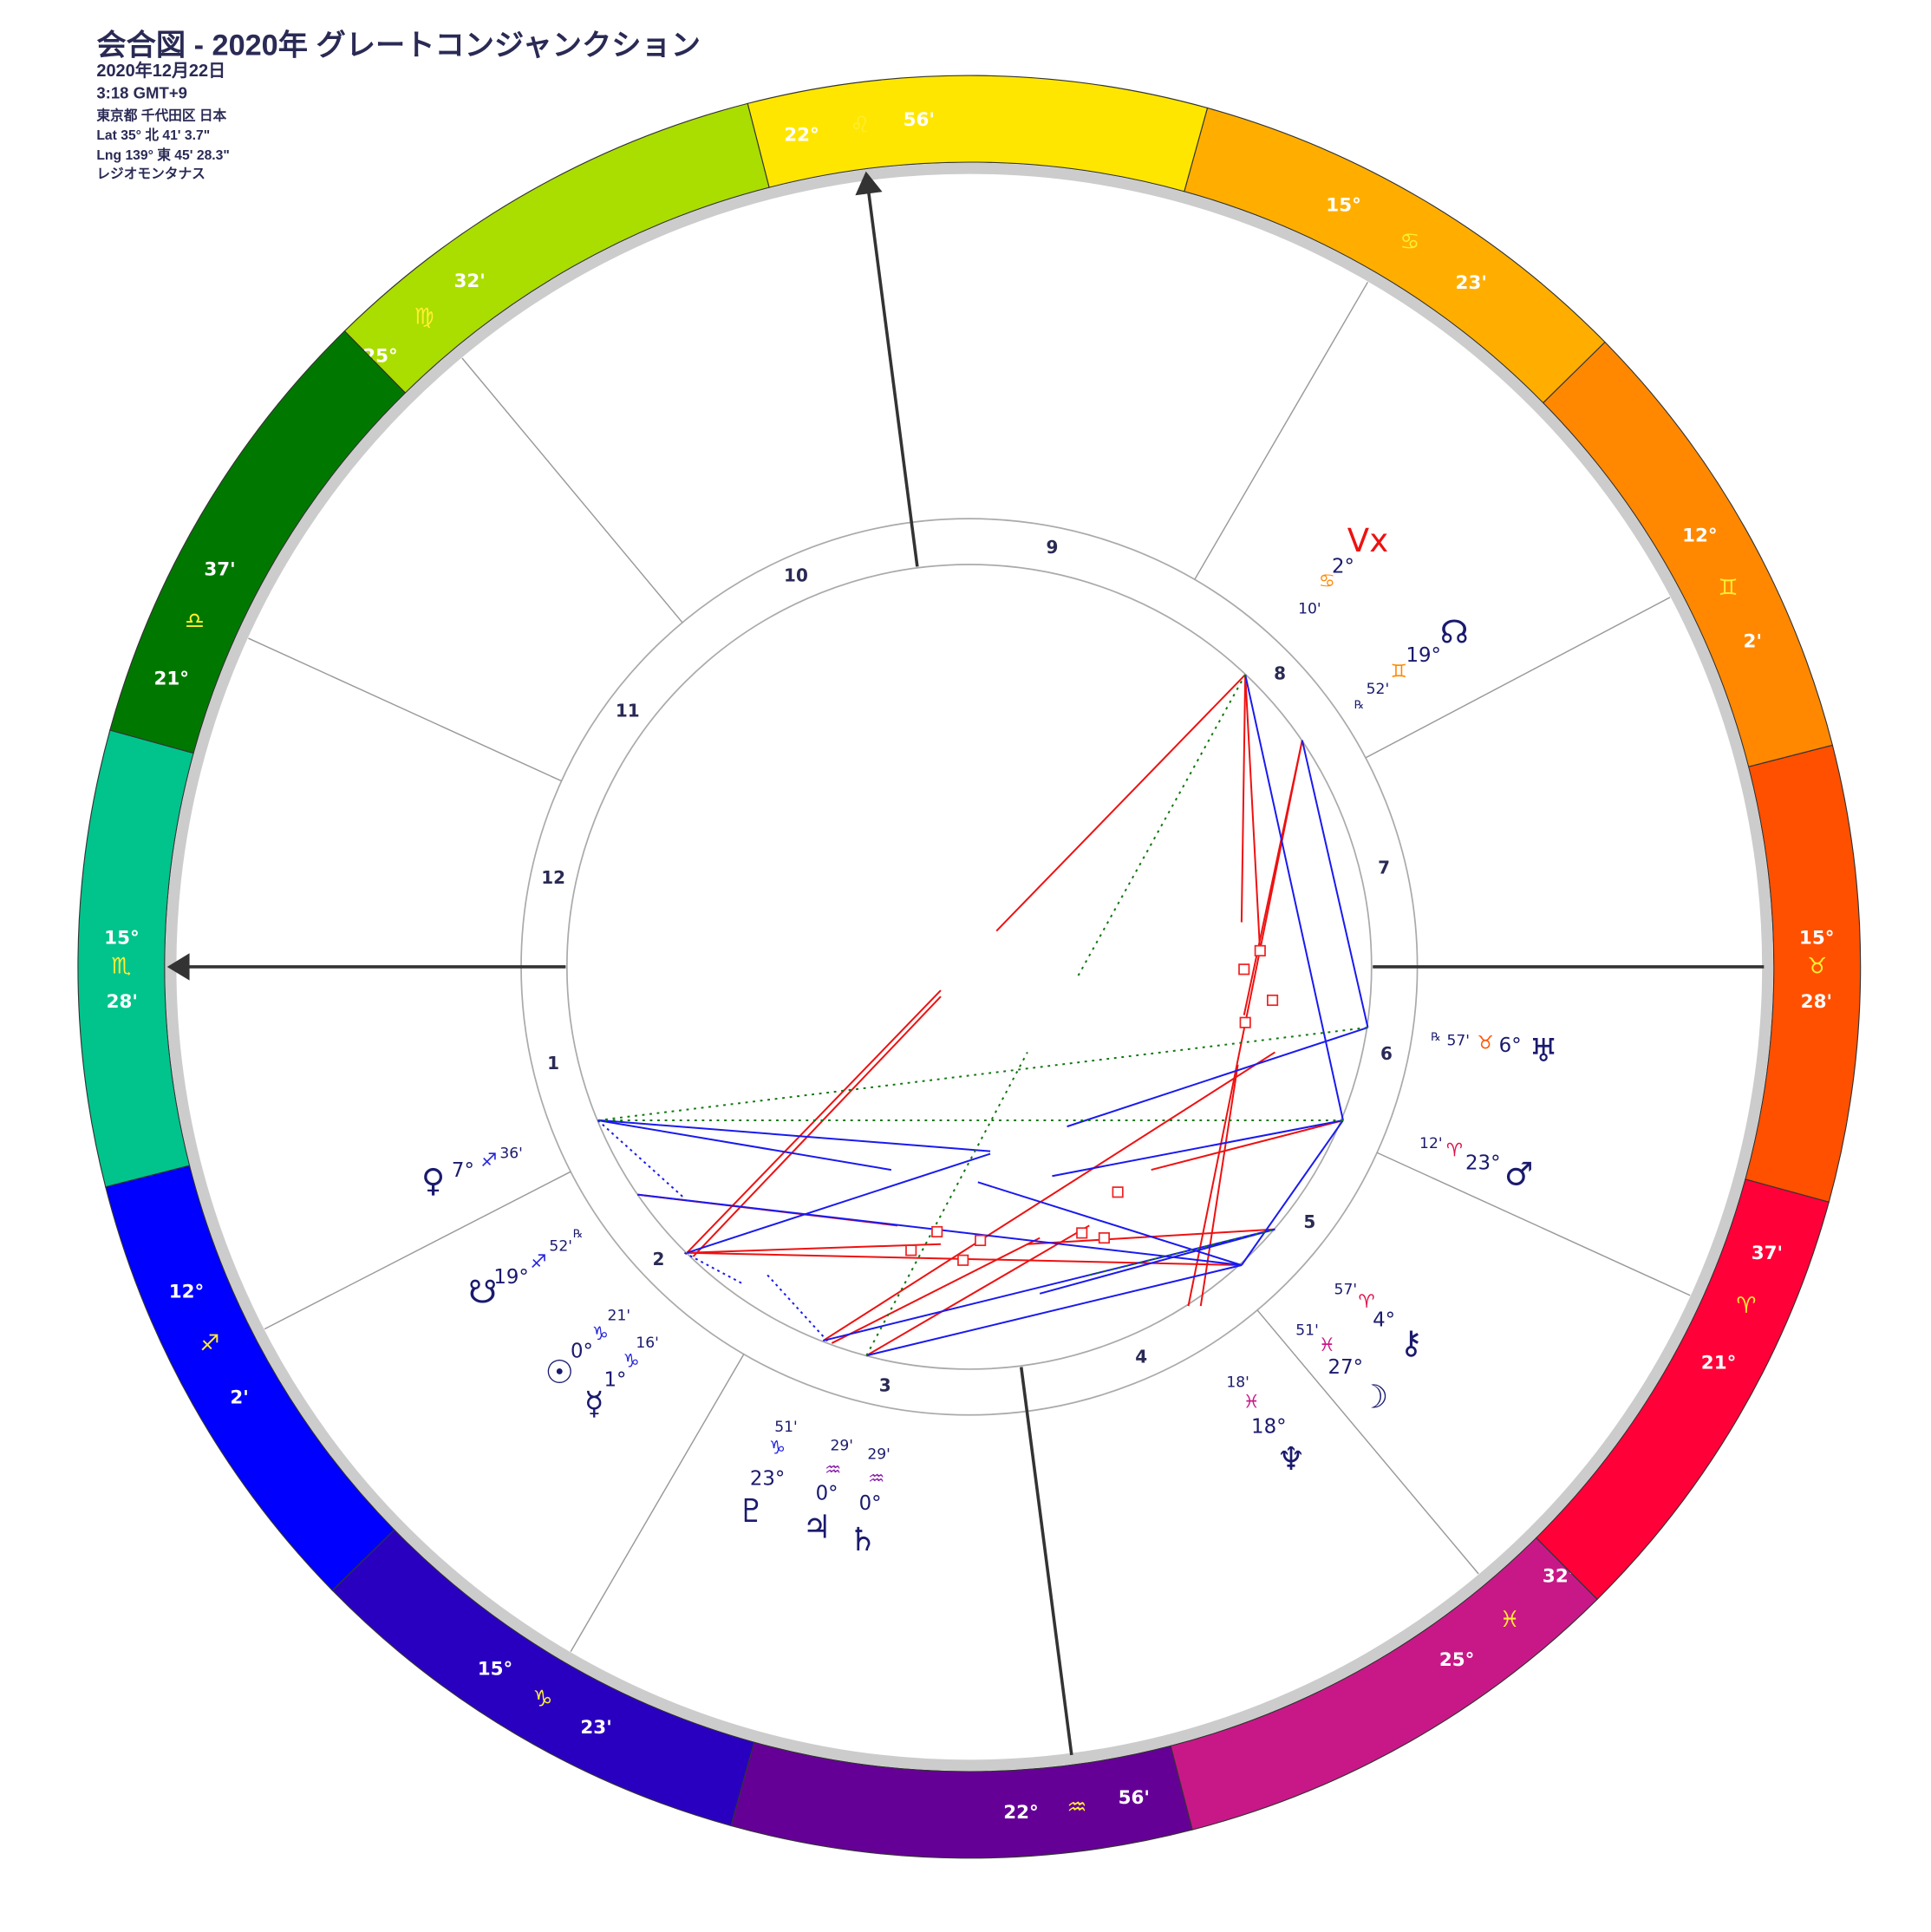  Describe the element at coordinates (141, 92) in the screenshot. I see `time: 3:18 GMT+9` at that location.